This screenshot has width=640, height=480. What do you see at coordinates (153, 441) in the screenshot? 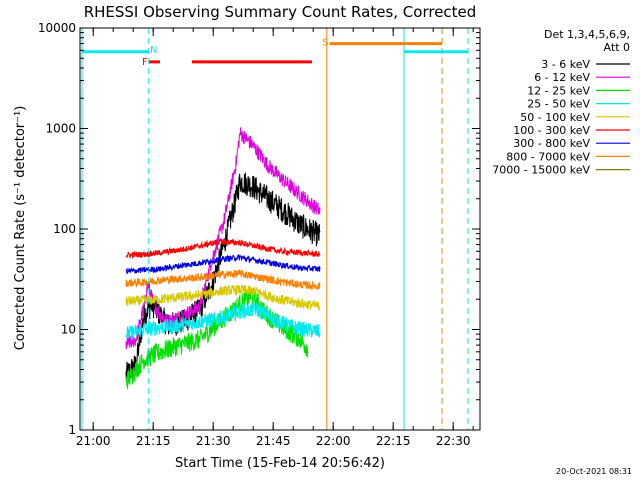
I see `x-tick-label: 21:15` at bounding box center [153, 441].